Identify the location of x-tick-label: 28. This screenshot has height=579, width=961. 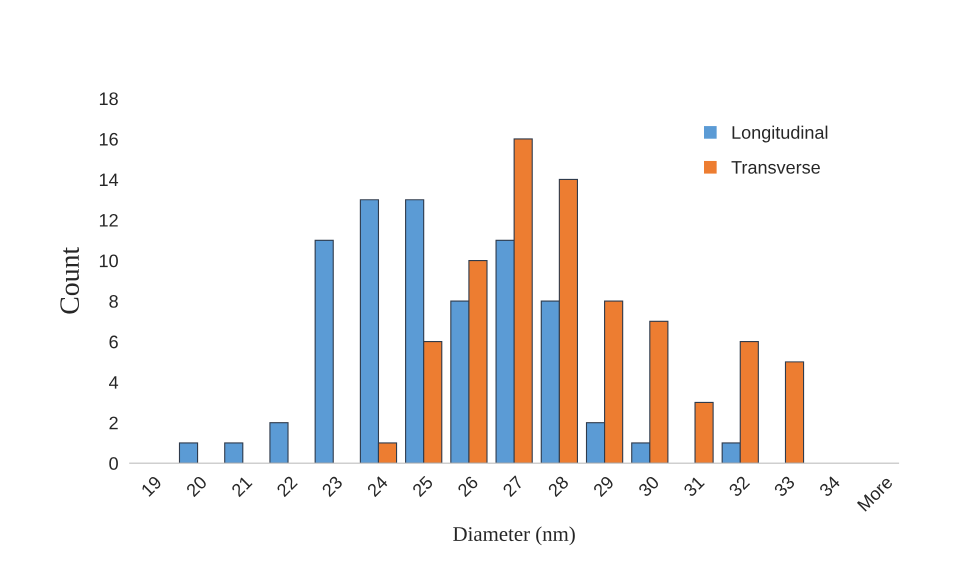
(558, 486).